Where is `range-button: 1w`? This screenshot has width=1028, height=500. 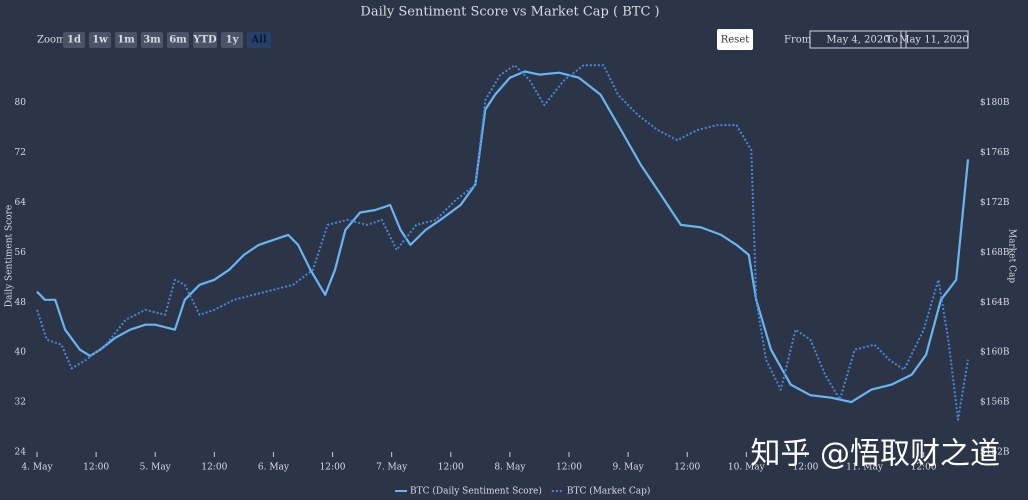 range-button: 1w is located at coordinates (100, 40).